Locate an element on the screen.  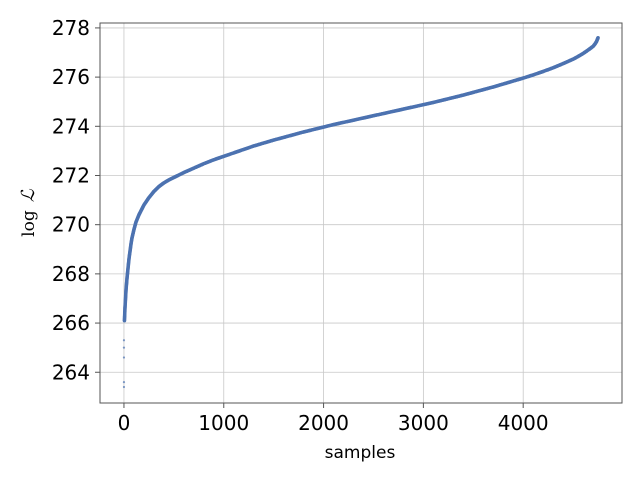
y-axis-label: log ℒ is located at coordinates (28, 212).